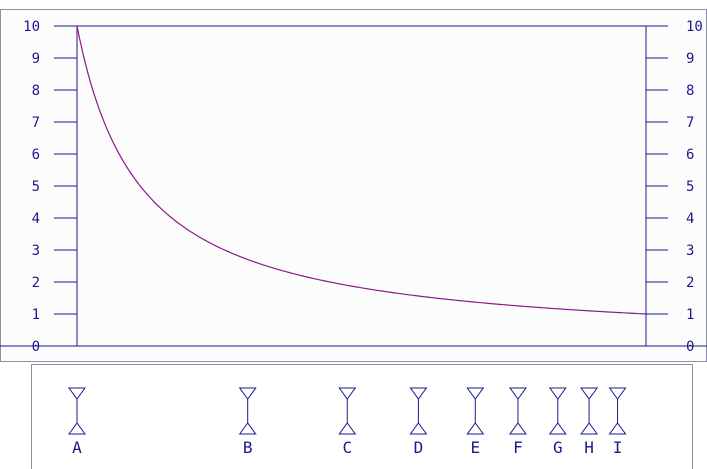 This screenshot has width=707, height=469. What do you see at coordinates (36, 155) in the screenshot?
I see `left-tick-label-6: 6` at bounding box center [36, 155].